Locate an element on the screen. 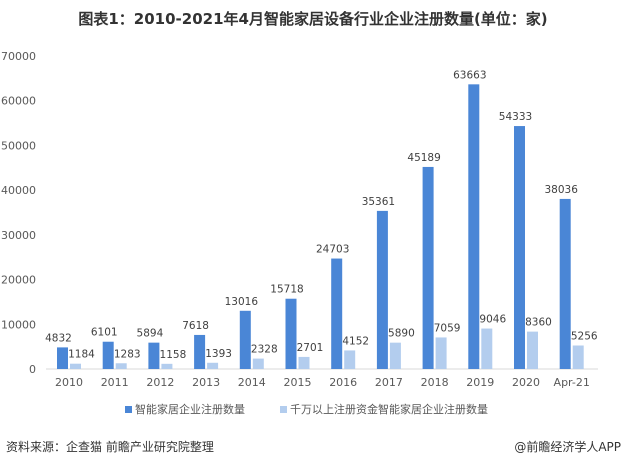  x-tick-label: 2012 is located at coordinates (160, 382).